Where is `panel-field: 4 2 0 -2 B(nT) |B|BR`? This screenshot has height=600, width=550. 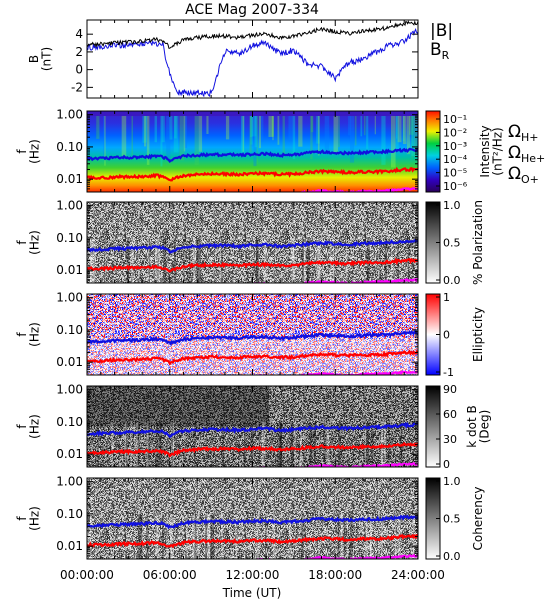 panel-field: 4 2 0 -2 B(nT) |B|BR is located at coordinates (240, 59).